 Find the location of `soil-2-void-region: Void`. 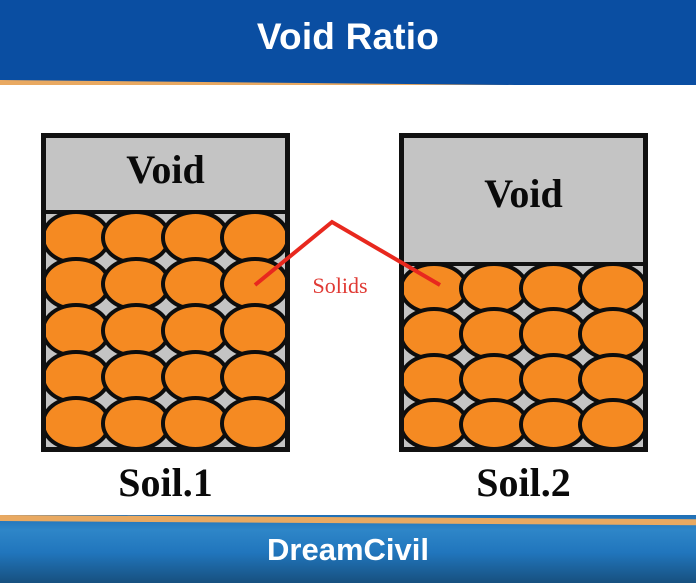

soil-2-void-region: Void is located at coordinates (523, 202).